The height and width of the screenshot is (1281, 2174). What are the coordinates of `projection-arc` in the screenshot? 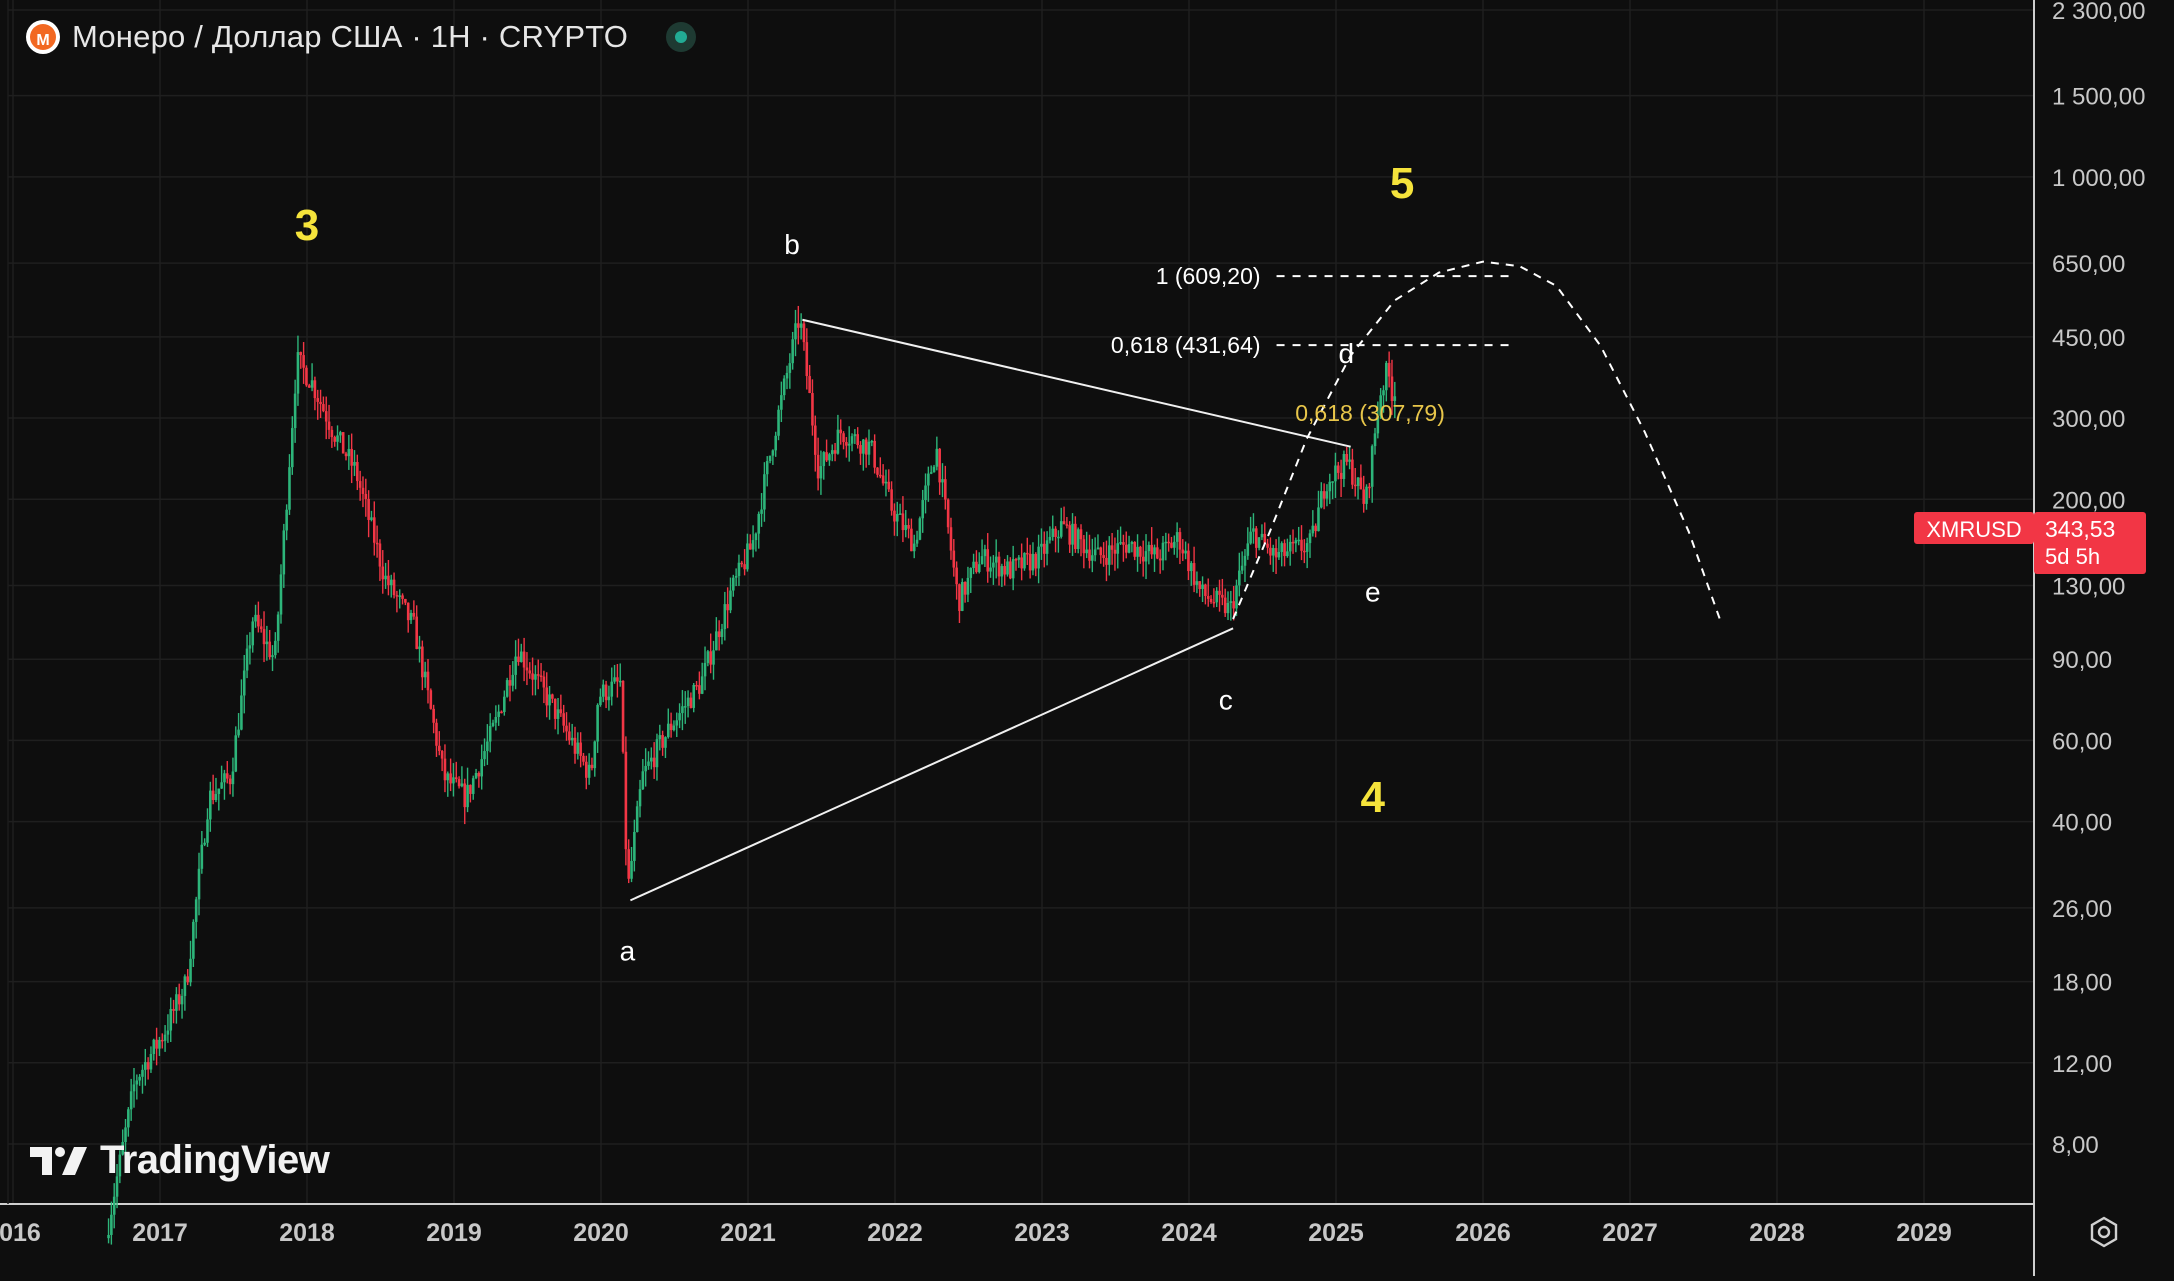 It's located at (1477, 442).